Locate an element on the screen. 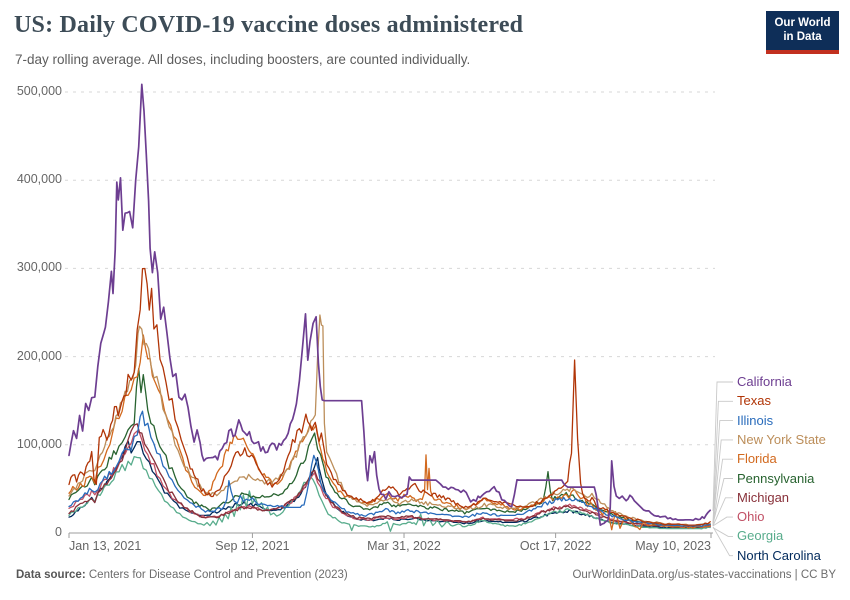  data-source-label: Data source: is located at coordinates (51, 575).